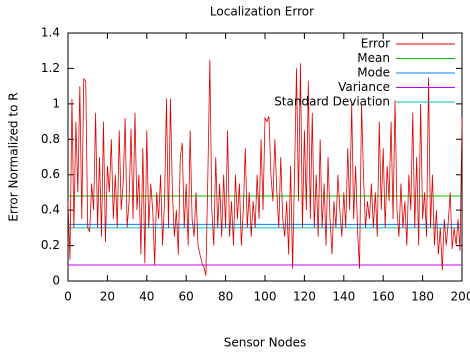  I want to click on x-tick-label: 20, so click(107, 297).